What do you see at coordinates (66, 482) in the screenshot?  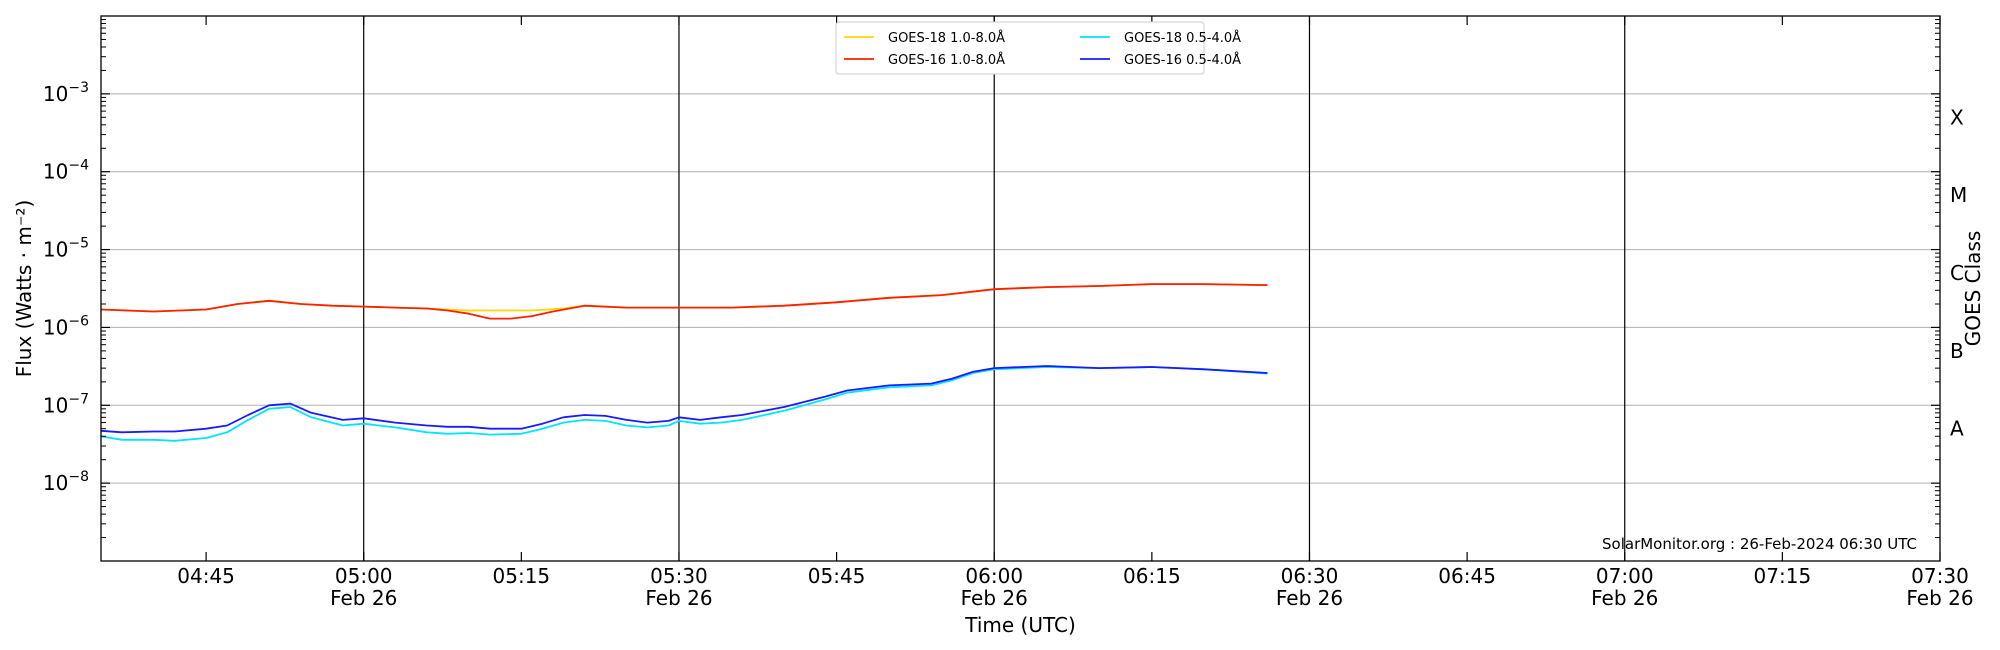 I see `y-tick-label: 10⁻⁸` at bounding box center [66, 482].